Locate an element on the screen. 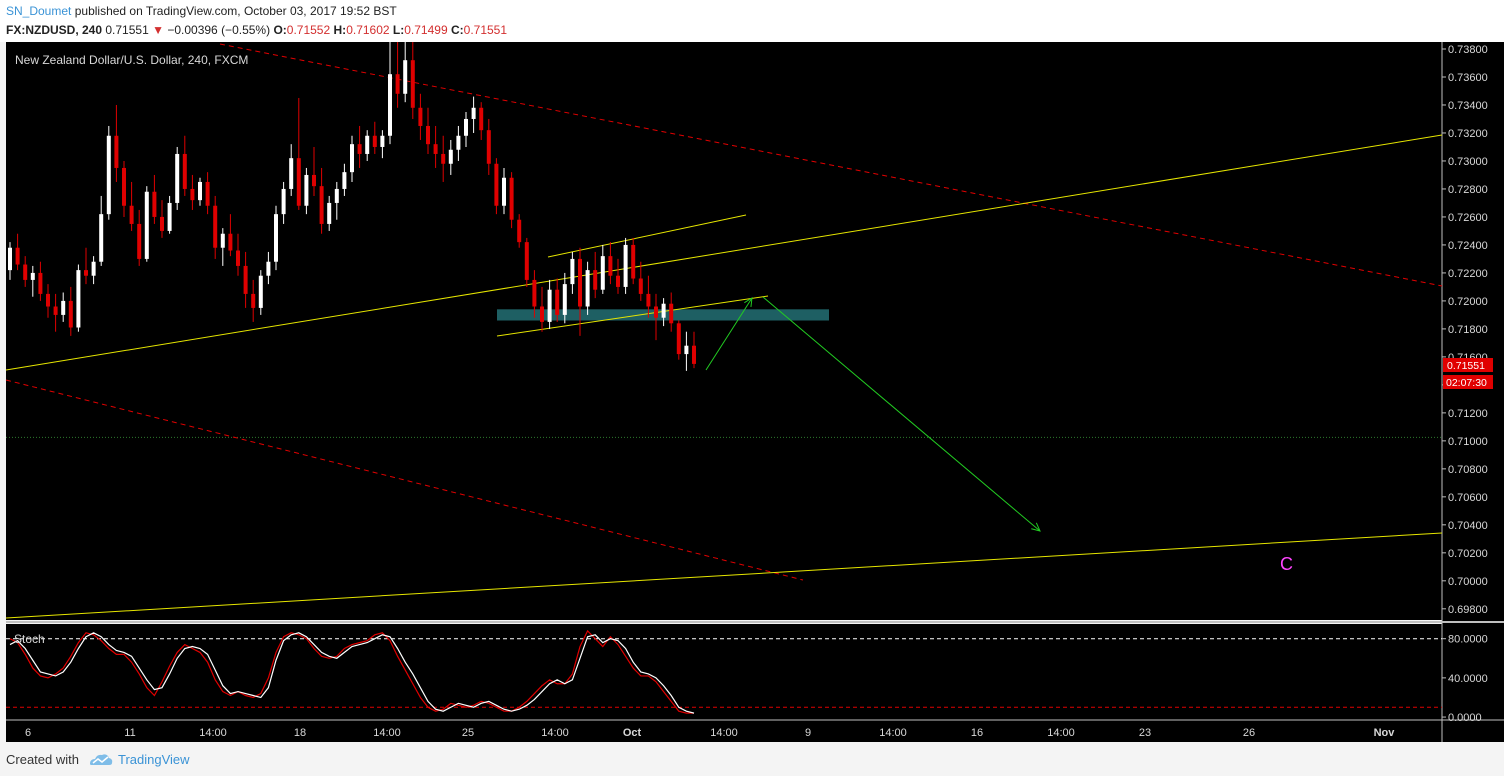 This screenshot has width=1504, height=776. y-tick-label: 0.73000 is located at coordinates (1468, 162).